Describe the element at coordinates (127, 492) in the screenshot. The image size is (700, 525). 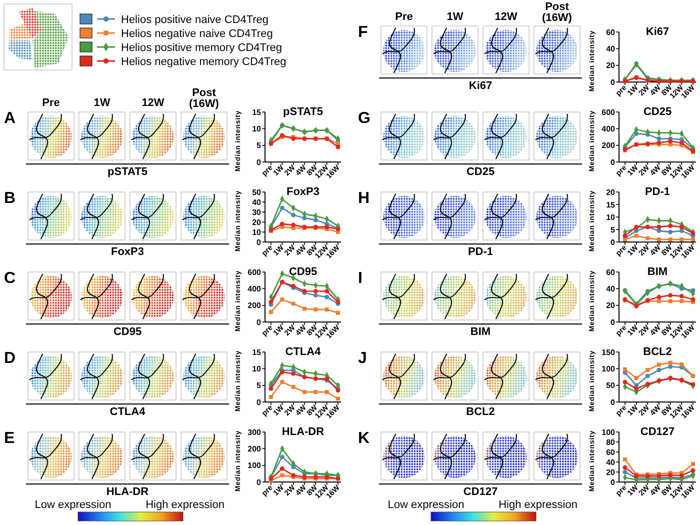
I see `text: HLA-DR` at that location.